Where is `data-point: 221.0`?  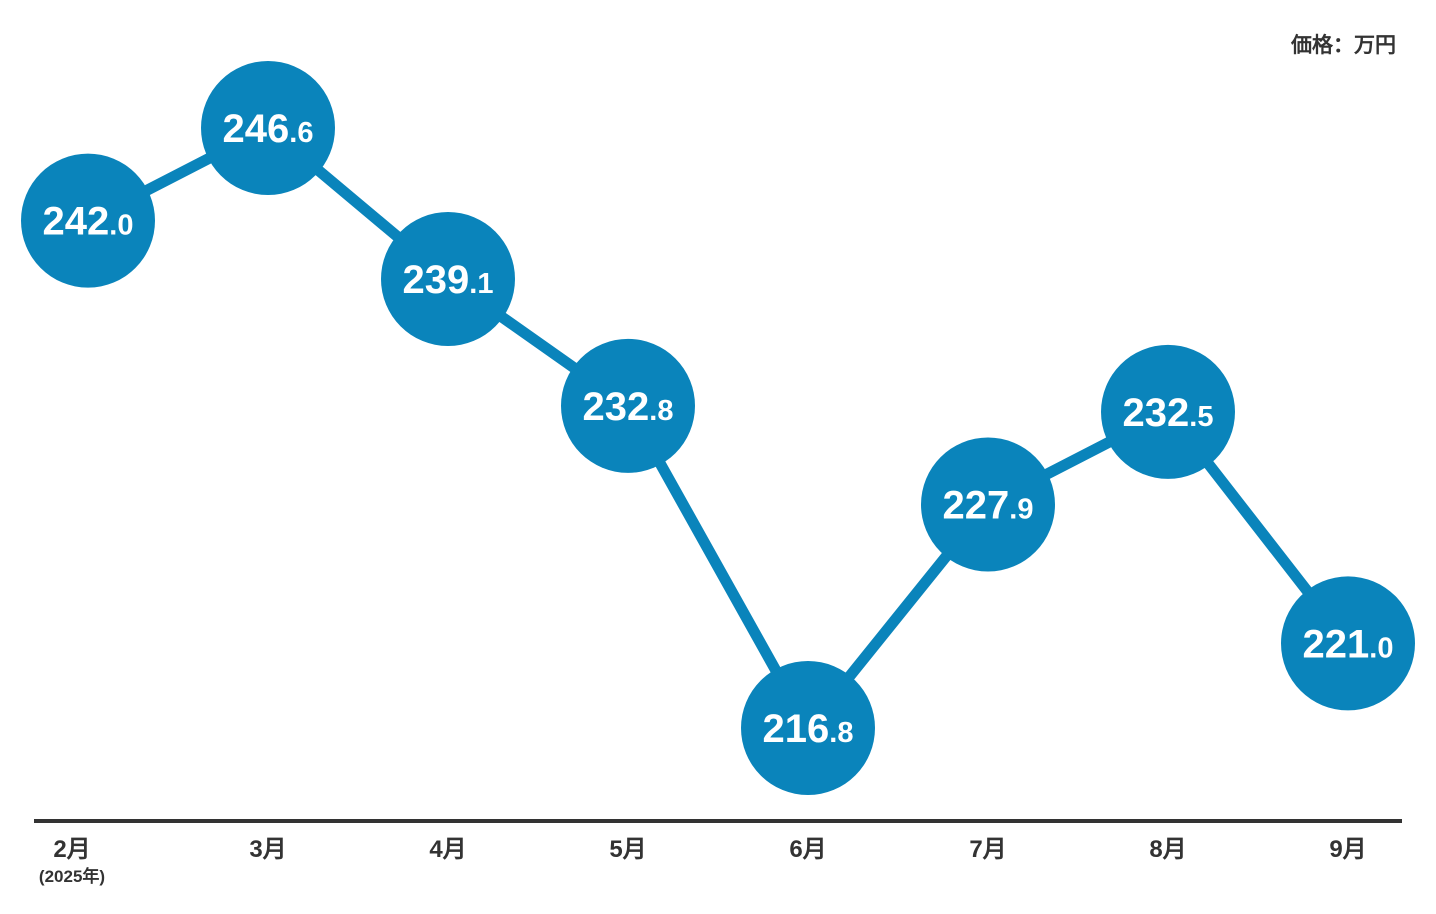
data-point: 221.0 is located at coordinates (1348, 643).